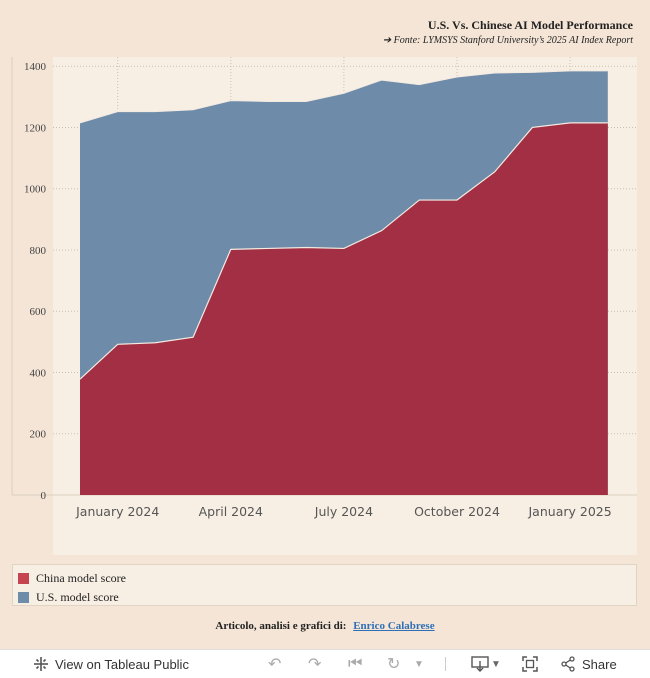  I want to click on x-tick-label: October 2024, so click(457, 511).